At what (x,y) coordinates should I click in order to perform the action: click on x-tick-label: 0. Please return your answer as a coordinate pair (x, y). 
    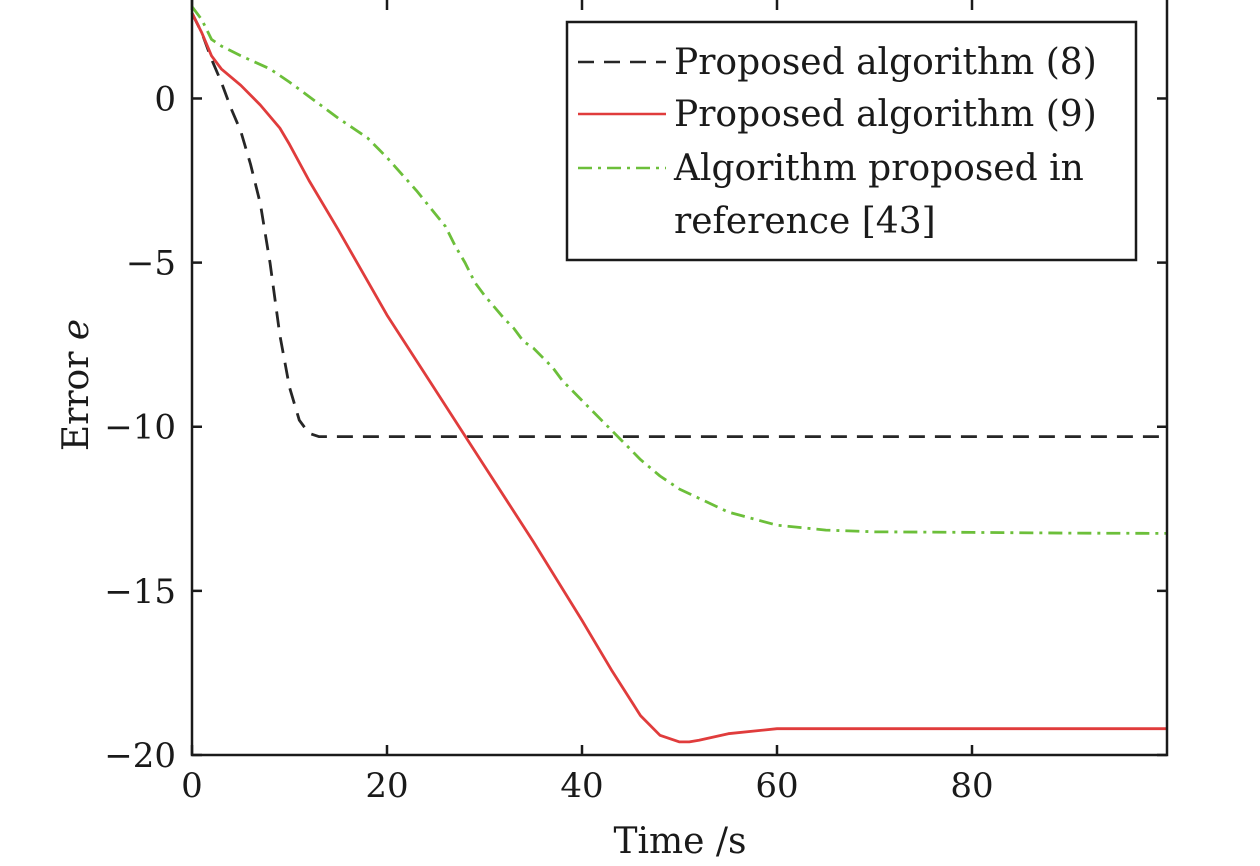
    Looking at the image, I should click on (192, 786).